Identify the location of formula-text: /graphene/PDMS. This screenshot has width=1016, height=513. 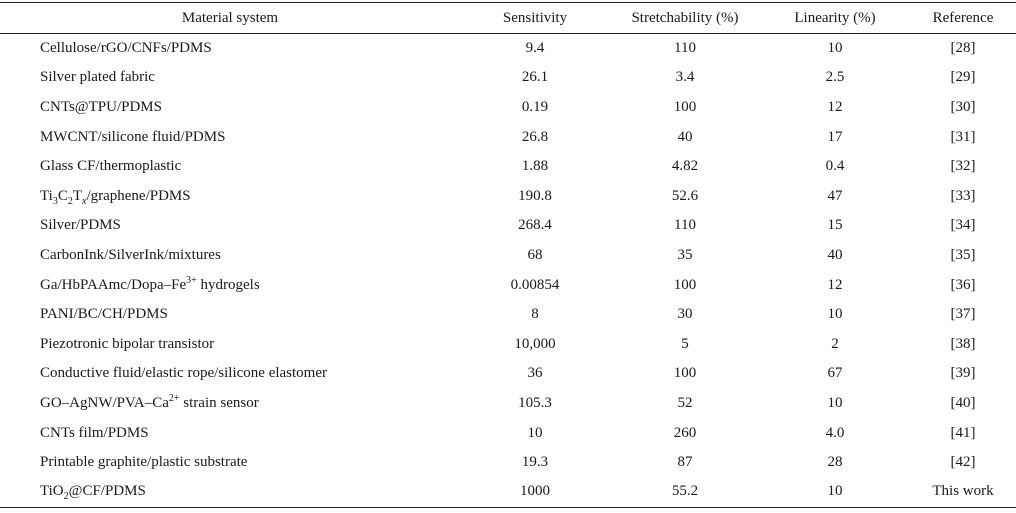
(138, 195).